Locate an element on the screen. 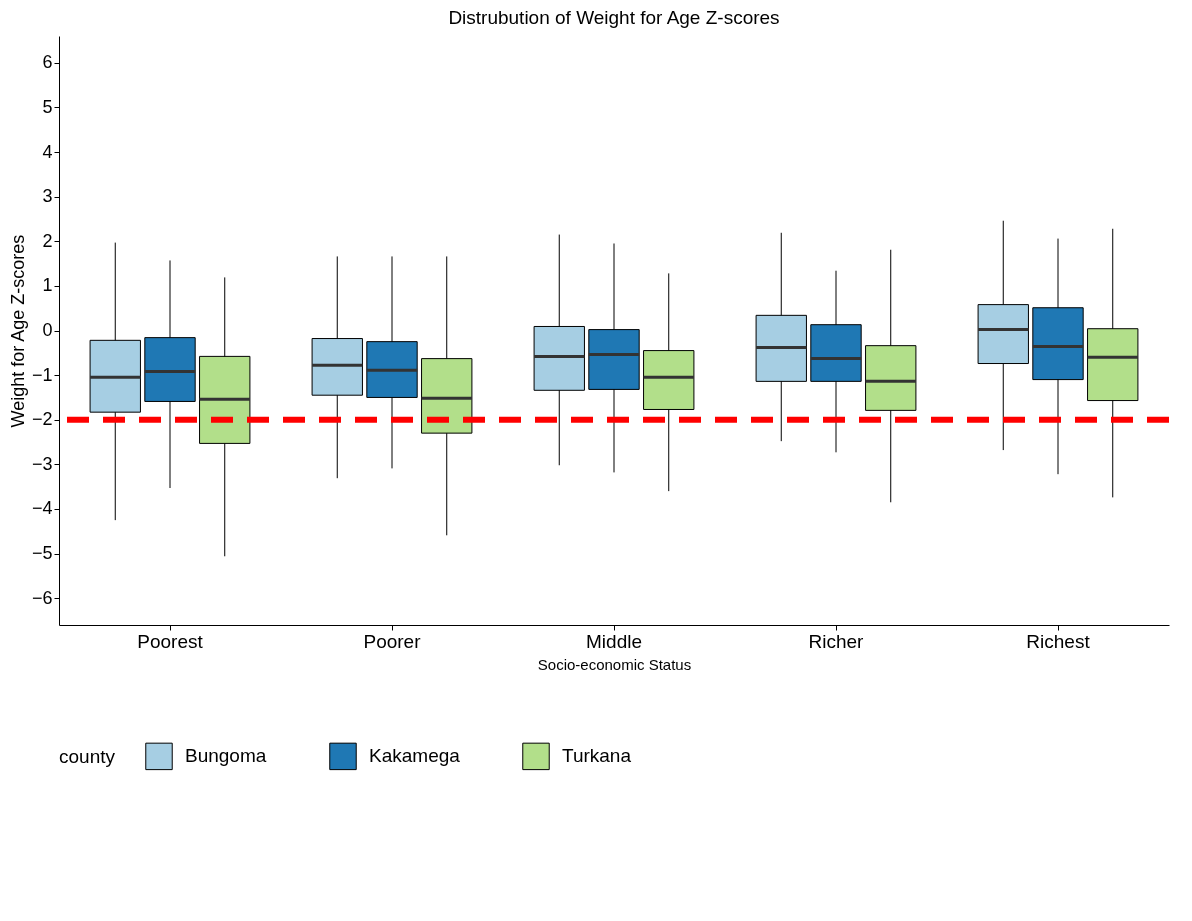  y-tick-label: 4 is located at coordinates (47, 151).